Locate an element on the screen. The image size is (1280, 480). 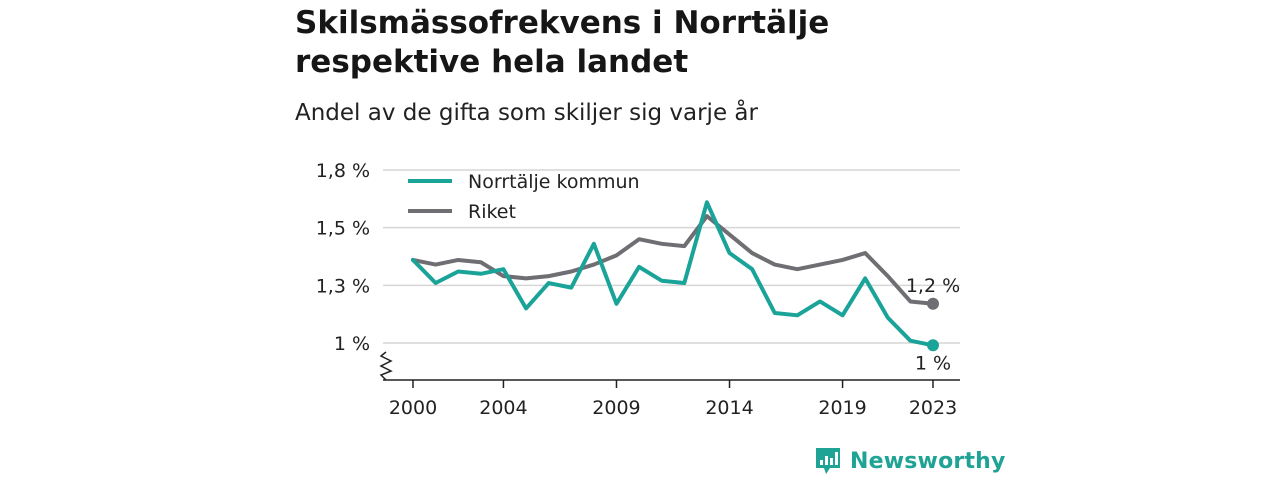
legend-label: Norrtälje kommun is located at coordinates (554, 182).